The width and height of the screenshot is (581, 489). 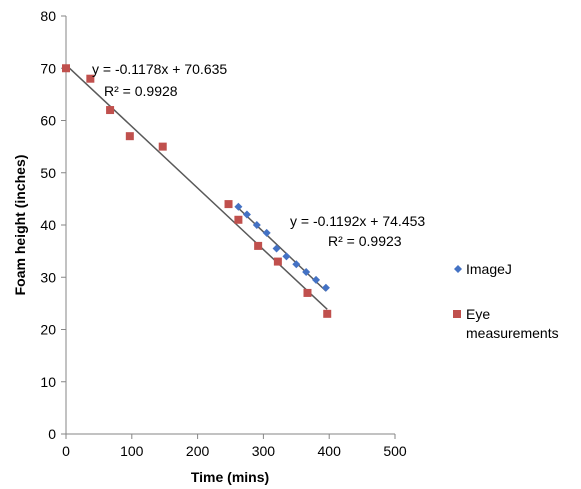 I want to click on y-tick-label: 10, so click(x=48, y=382).